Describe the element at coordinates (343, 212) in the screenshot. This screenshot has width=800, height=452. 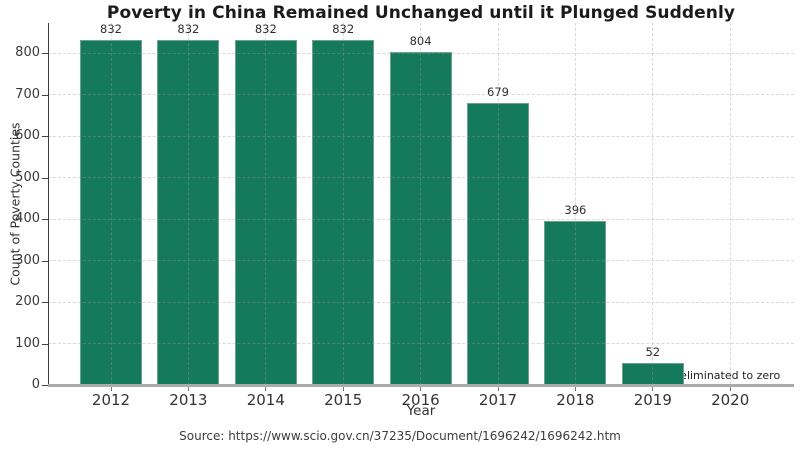
I see `bar-2015` at that location.